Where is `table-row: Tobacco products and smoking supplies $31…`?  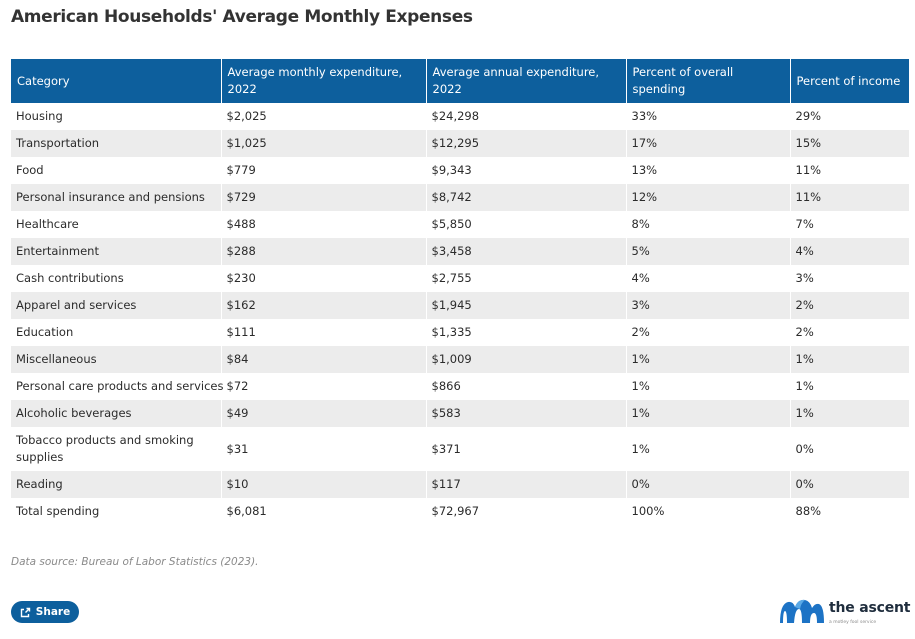
table-row: Tobacco products and smoking supplies $31… is located at coordinates (460, 449).